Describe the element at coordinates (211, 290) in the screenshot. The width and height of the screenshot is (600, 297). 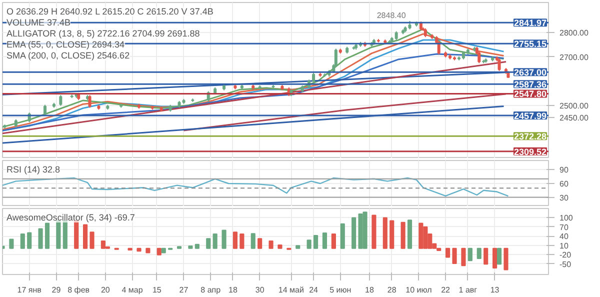
I see `x-tick-label: 8 апр` at that location.